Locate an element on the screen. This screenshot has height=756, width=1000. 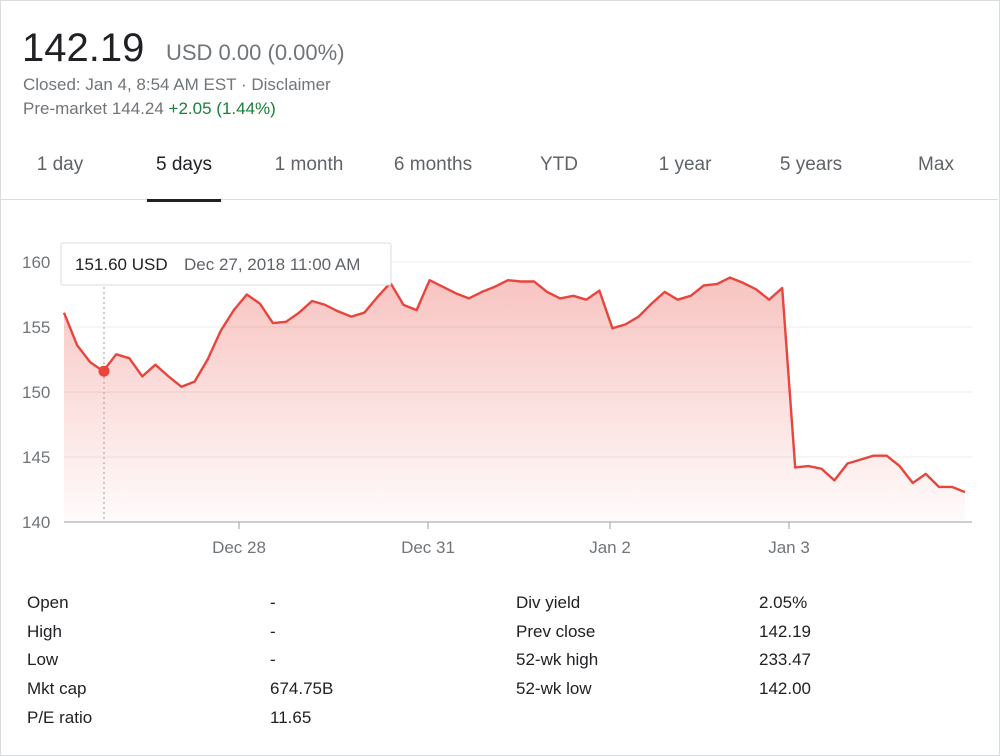
stat-value: 2.05% is located at coordinates (783, 602).